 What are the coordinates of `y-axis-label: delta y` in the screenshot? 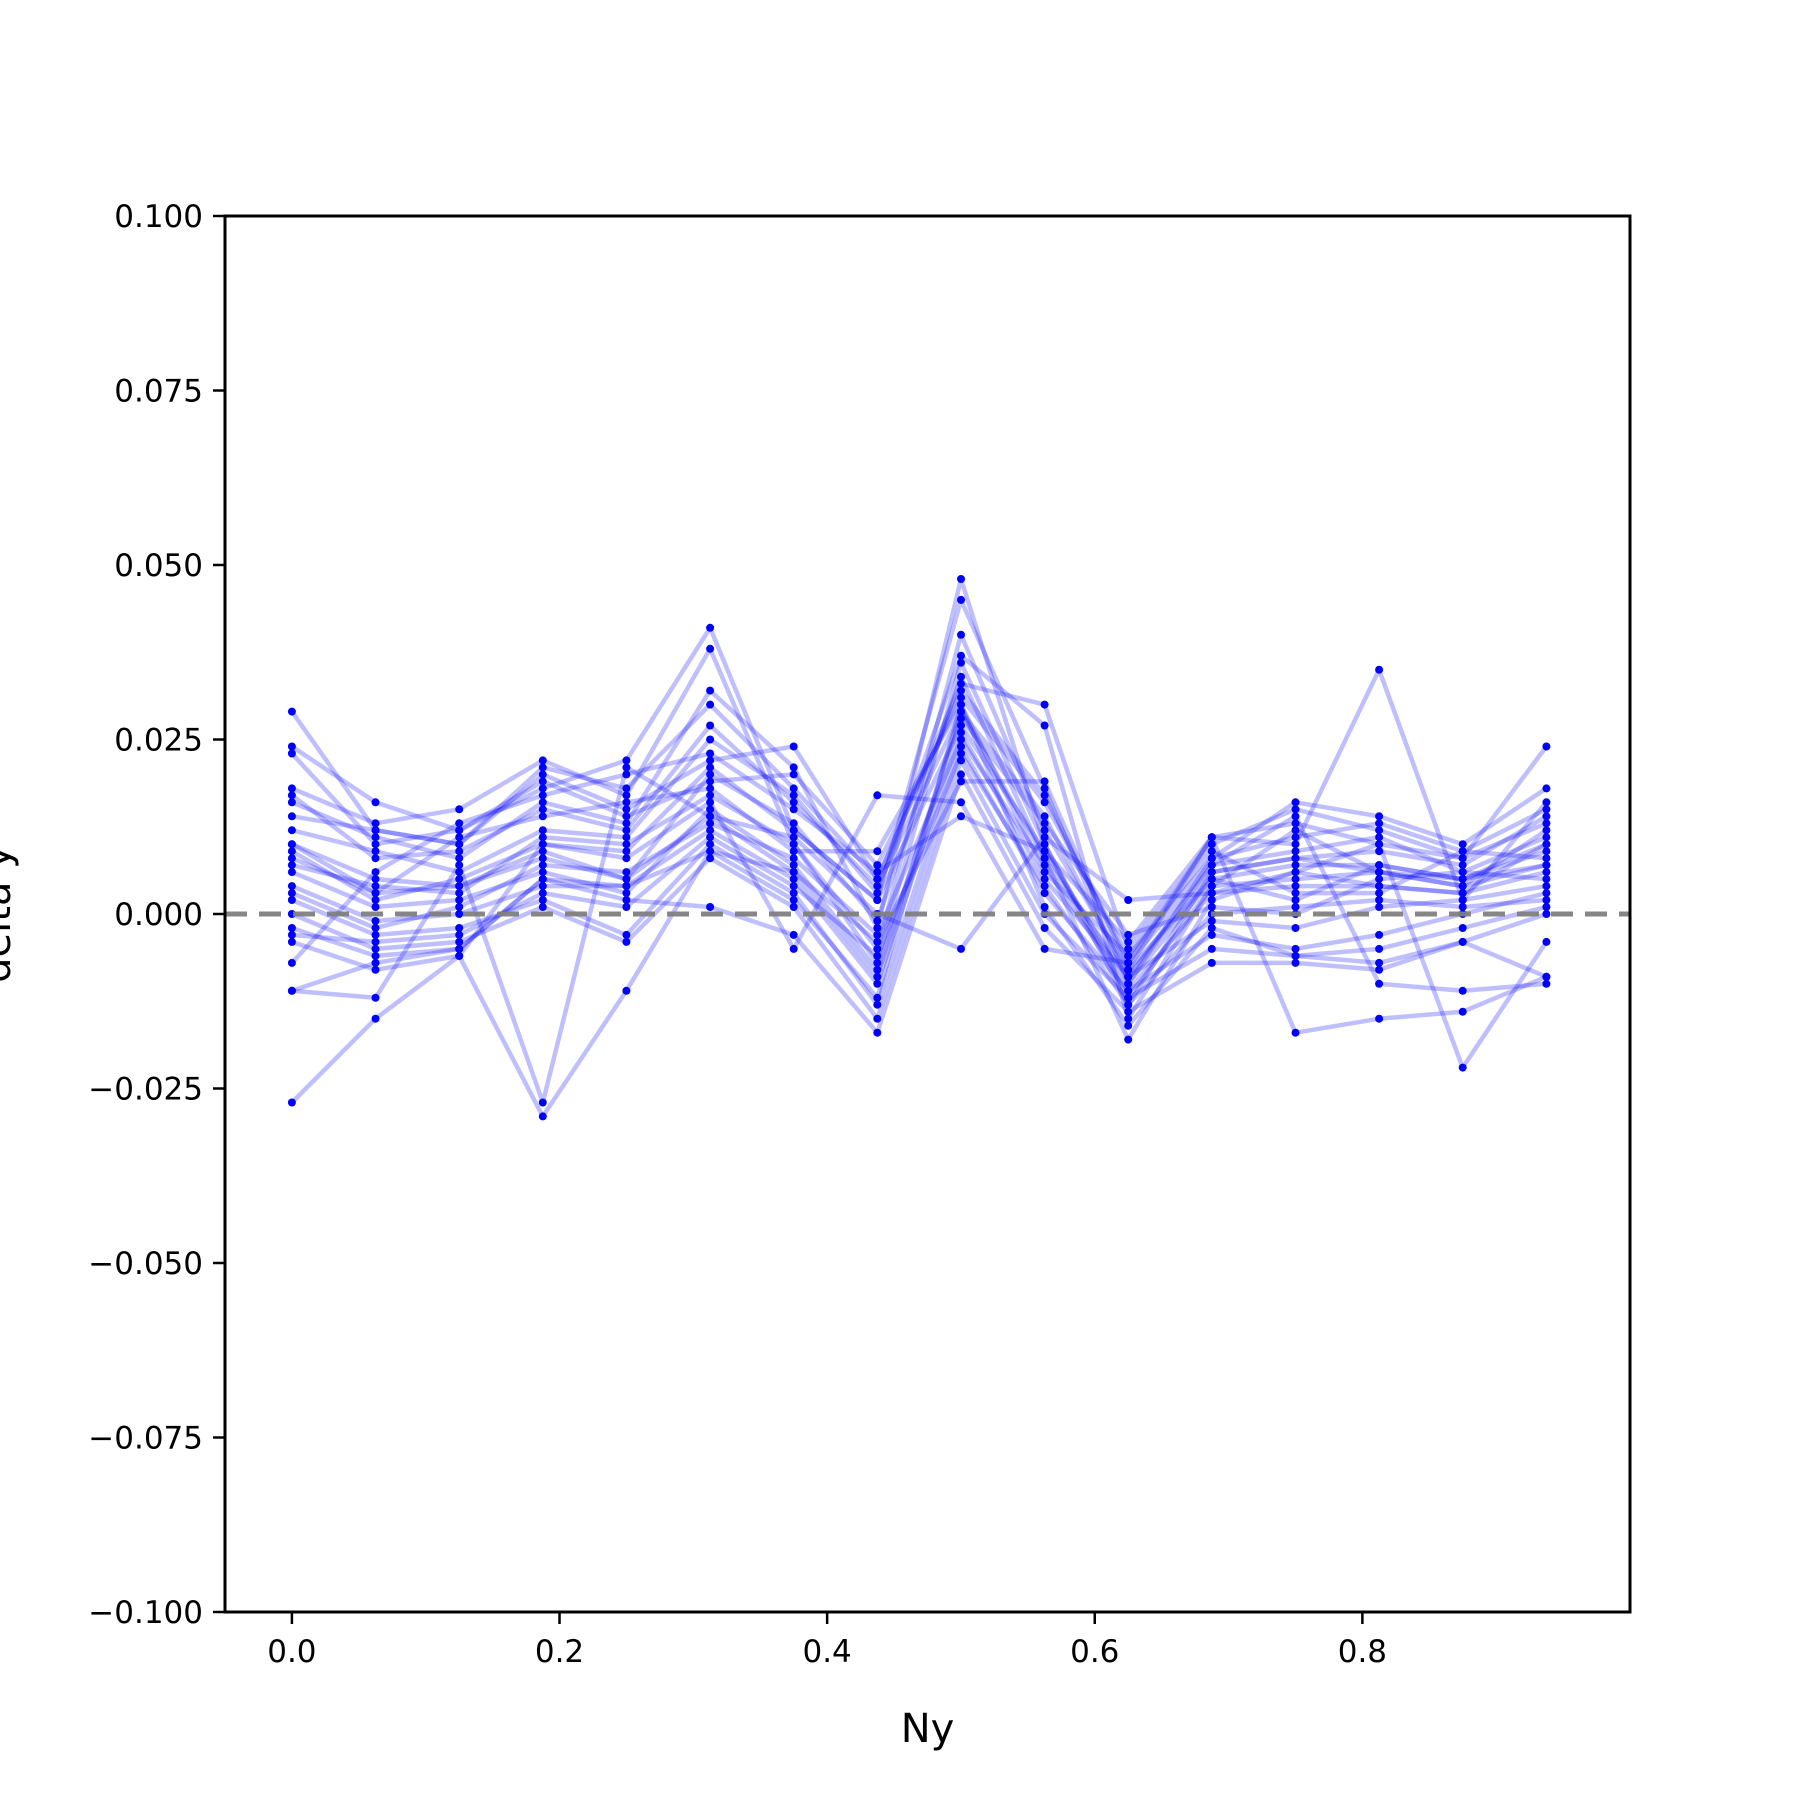 It's located at (10, 914).